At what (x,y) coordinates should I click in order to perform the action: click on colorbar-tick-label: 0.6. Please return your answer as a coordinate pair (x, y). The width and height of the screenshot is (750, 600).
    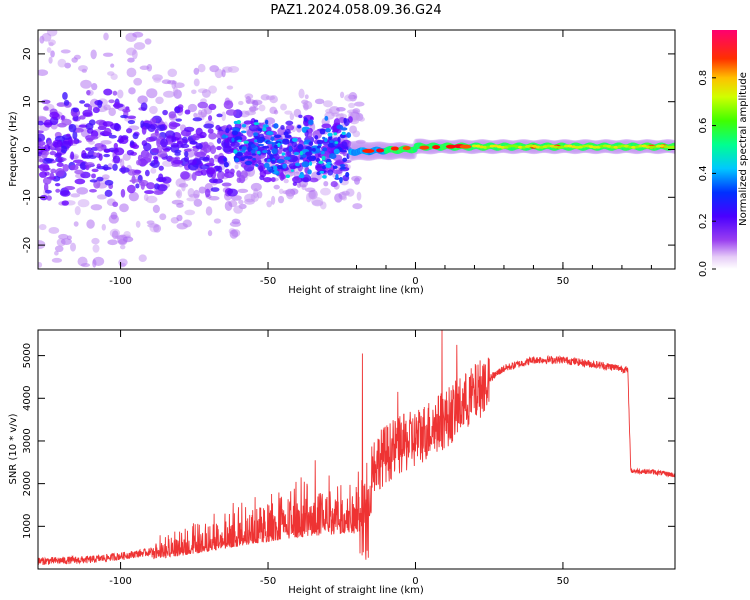
    Looking at the image, I should click on (703, 126).